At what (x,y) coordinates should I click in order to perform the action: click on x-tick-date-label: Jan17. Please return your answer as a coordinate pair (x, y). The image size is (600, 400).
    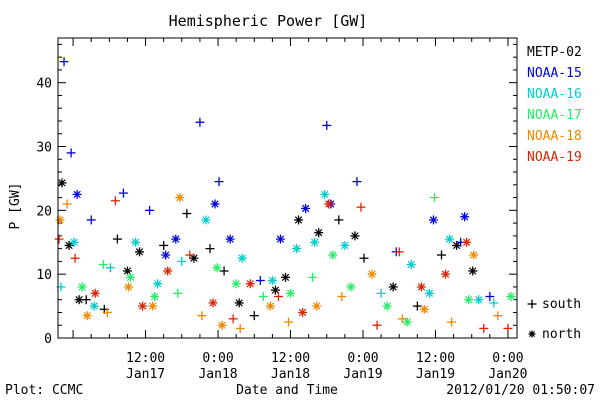
    Looking at the image, I should click on (145, 374).